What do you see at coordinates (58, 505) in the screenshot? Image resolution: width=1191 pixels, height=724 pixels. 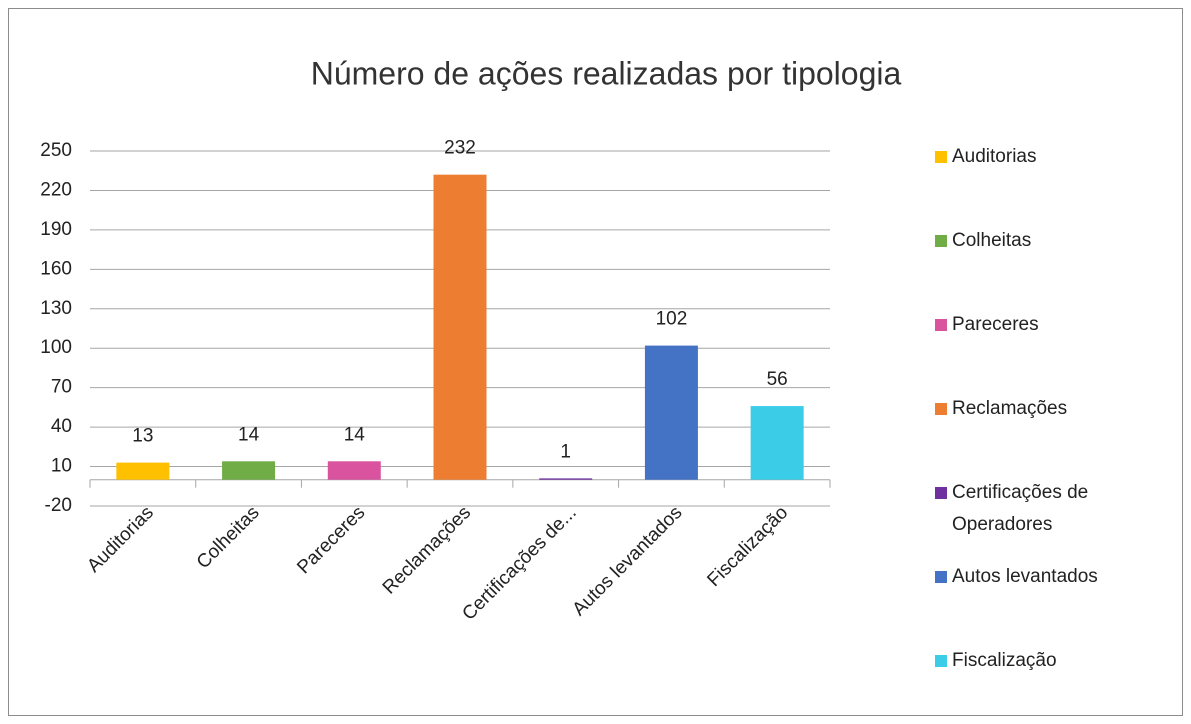 I see `y-tick-label: -20` at bounding box center [58, 505].